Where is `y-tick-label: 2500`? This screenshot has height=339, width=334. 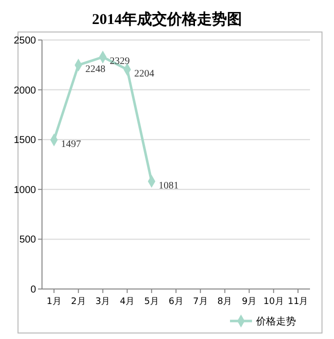 y-tick-label: 2500 is located at coordinates (25, 41).